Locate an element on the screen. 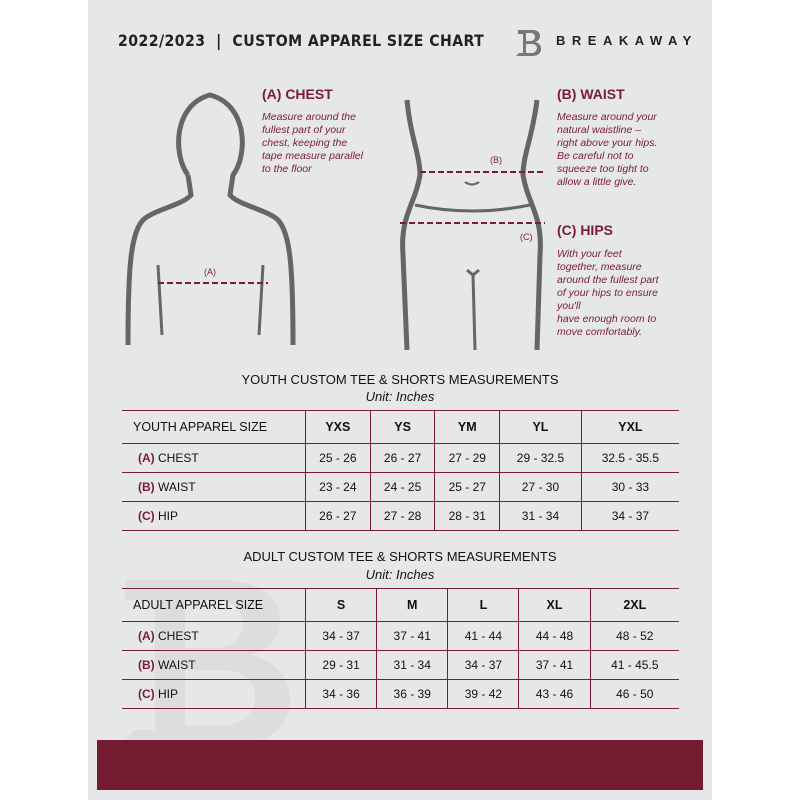 This screenshot has height=800, width=800. measurement-value: 39 - 42 is located at coordinates (483, 694).